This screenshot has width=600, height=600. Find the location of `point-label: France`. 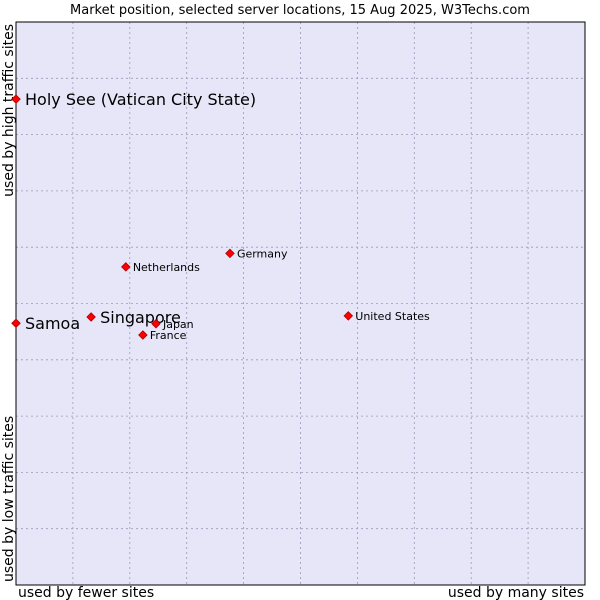

point-label: France is located at coordinates (168, 335).